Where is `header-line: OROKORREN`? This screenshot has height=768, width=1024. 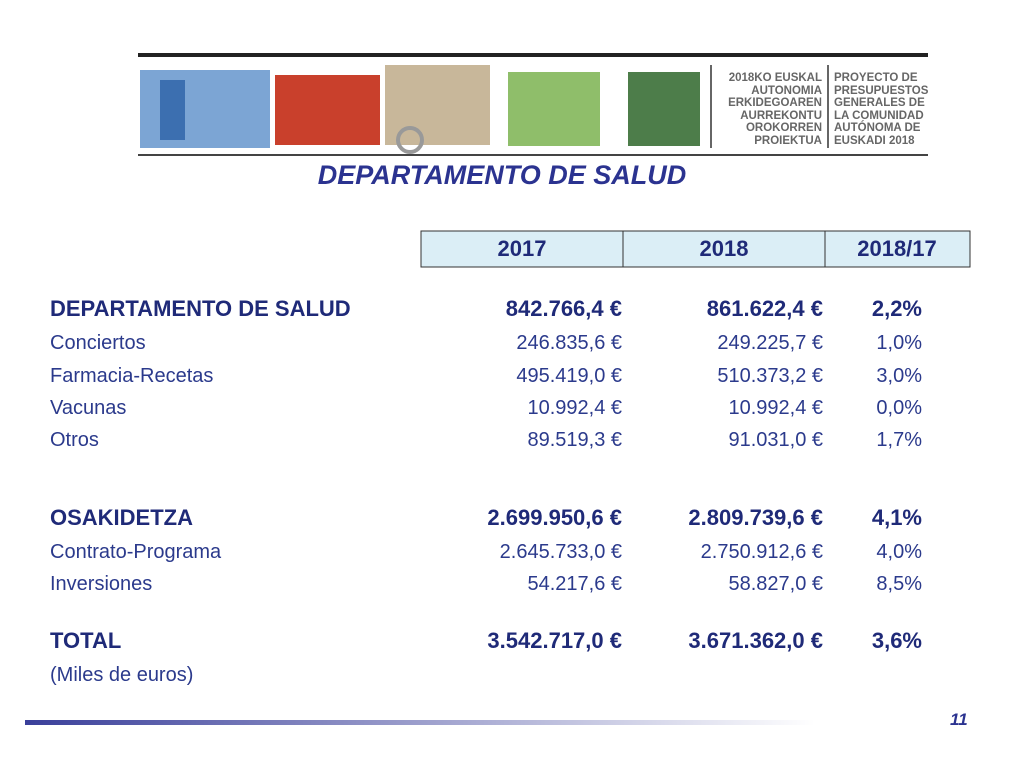 header-line: OROKORREN is located at coordinates (783, 128).